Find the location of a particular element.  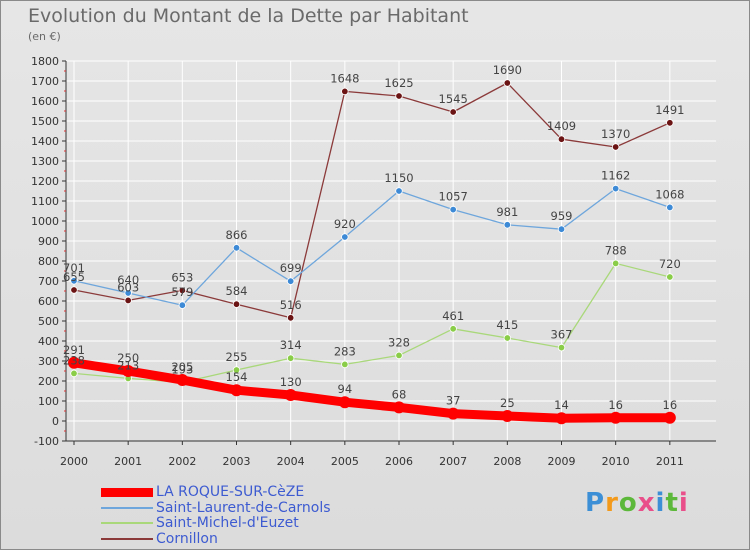

y-tick-label: 1800 is located at coordinates (45, 61).